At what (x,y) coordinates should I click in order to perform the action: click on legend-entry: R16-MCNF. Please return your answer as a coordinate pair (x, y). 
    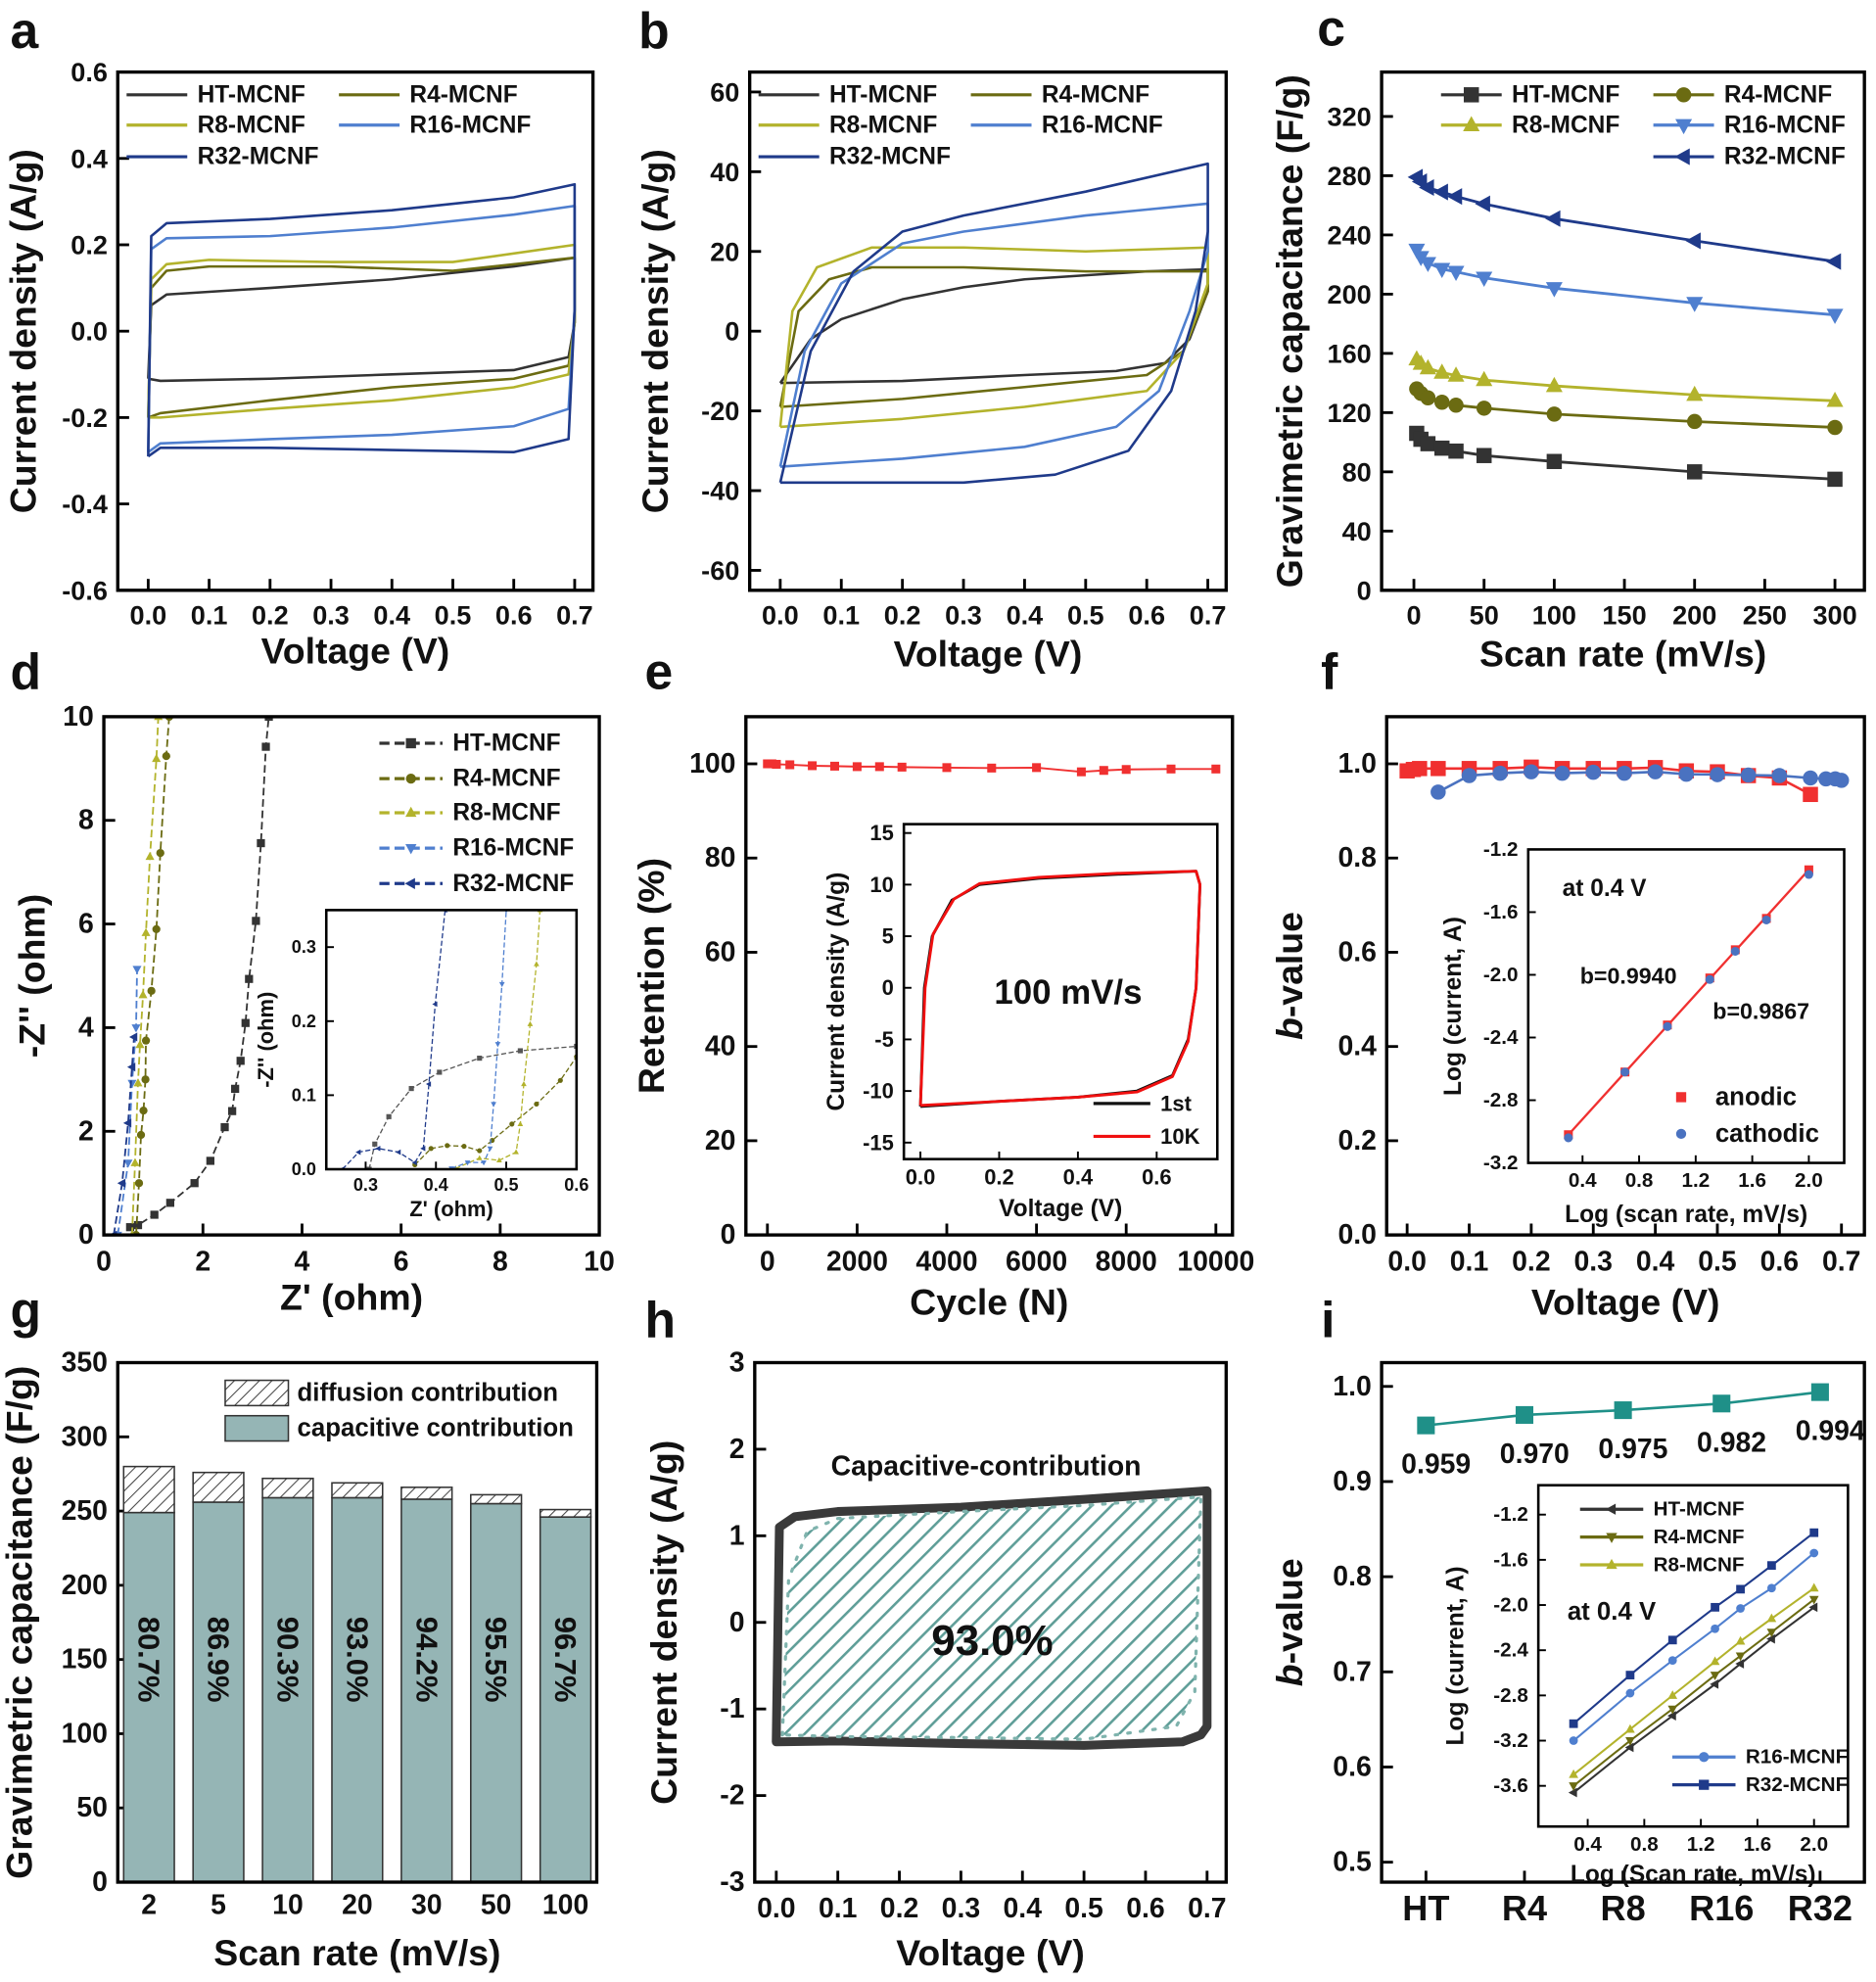
    Looking at the image, I should click on (477, 848).